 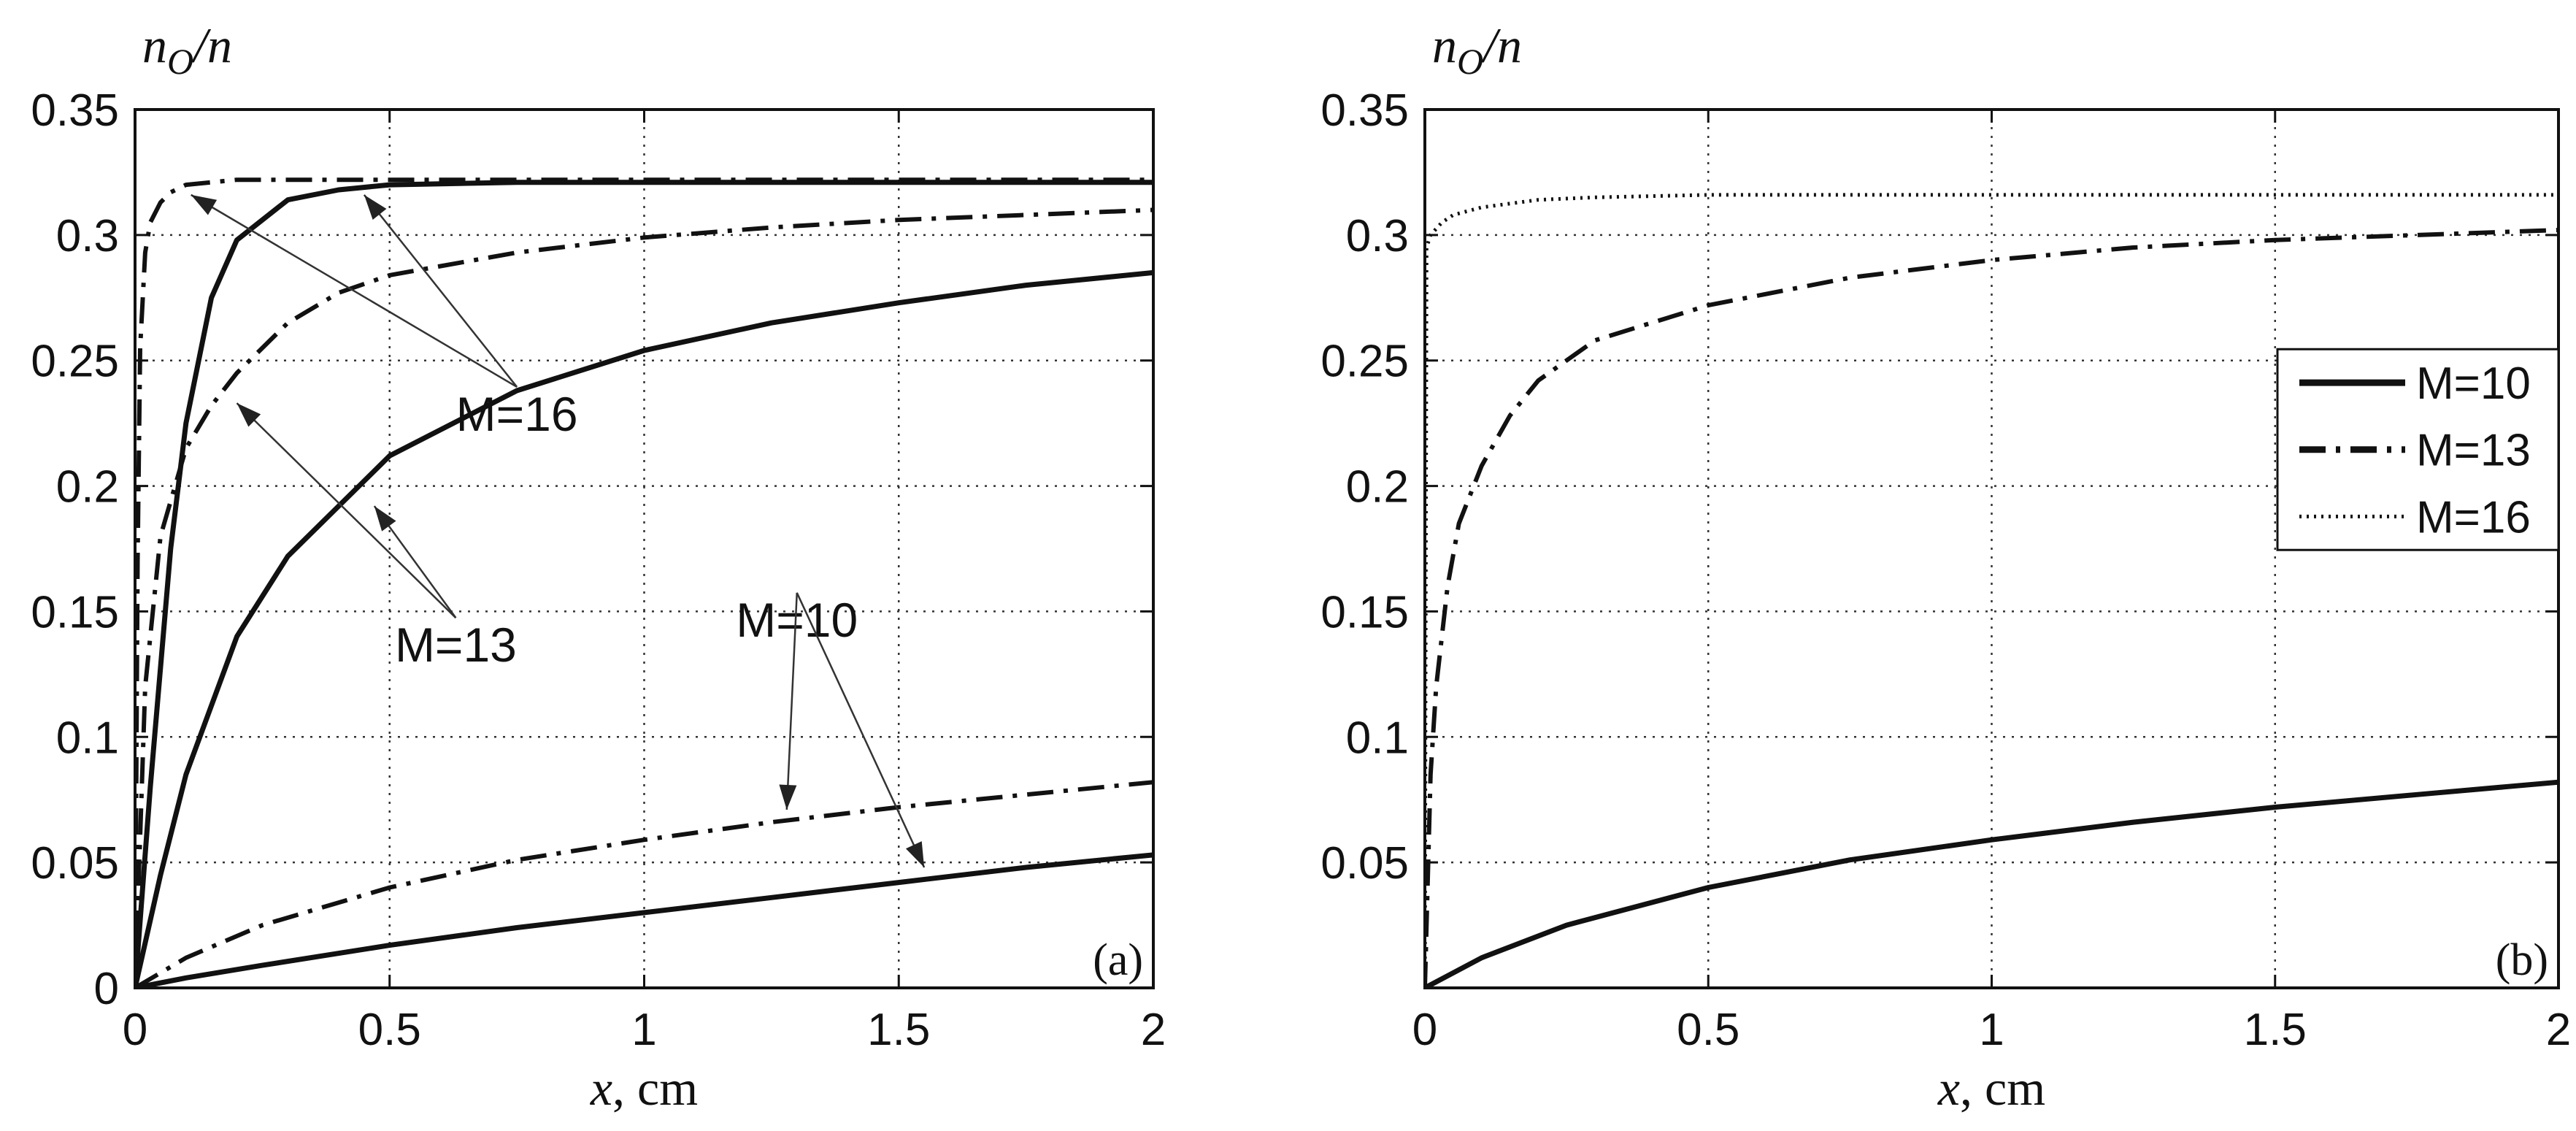 I want to click on chart-0-y-tick-label: 0, so click(x=106, y=989).